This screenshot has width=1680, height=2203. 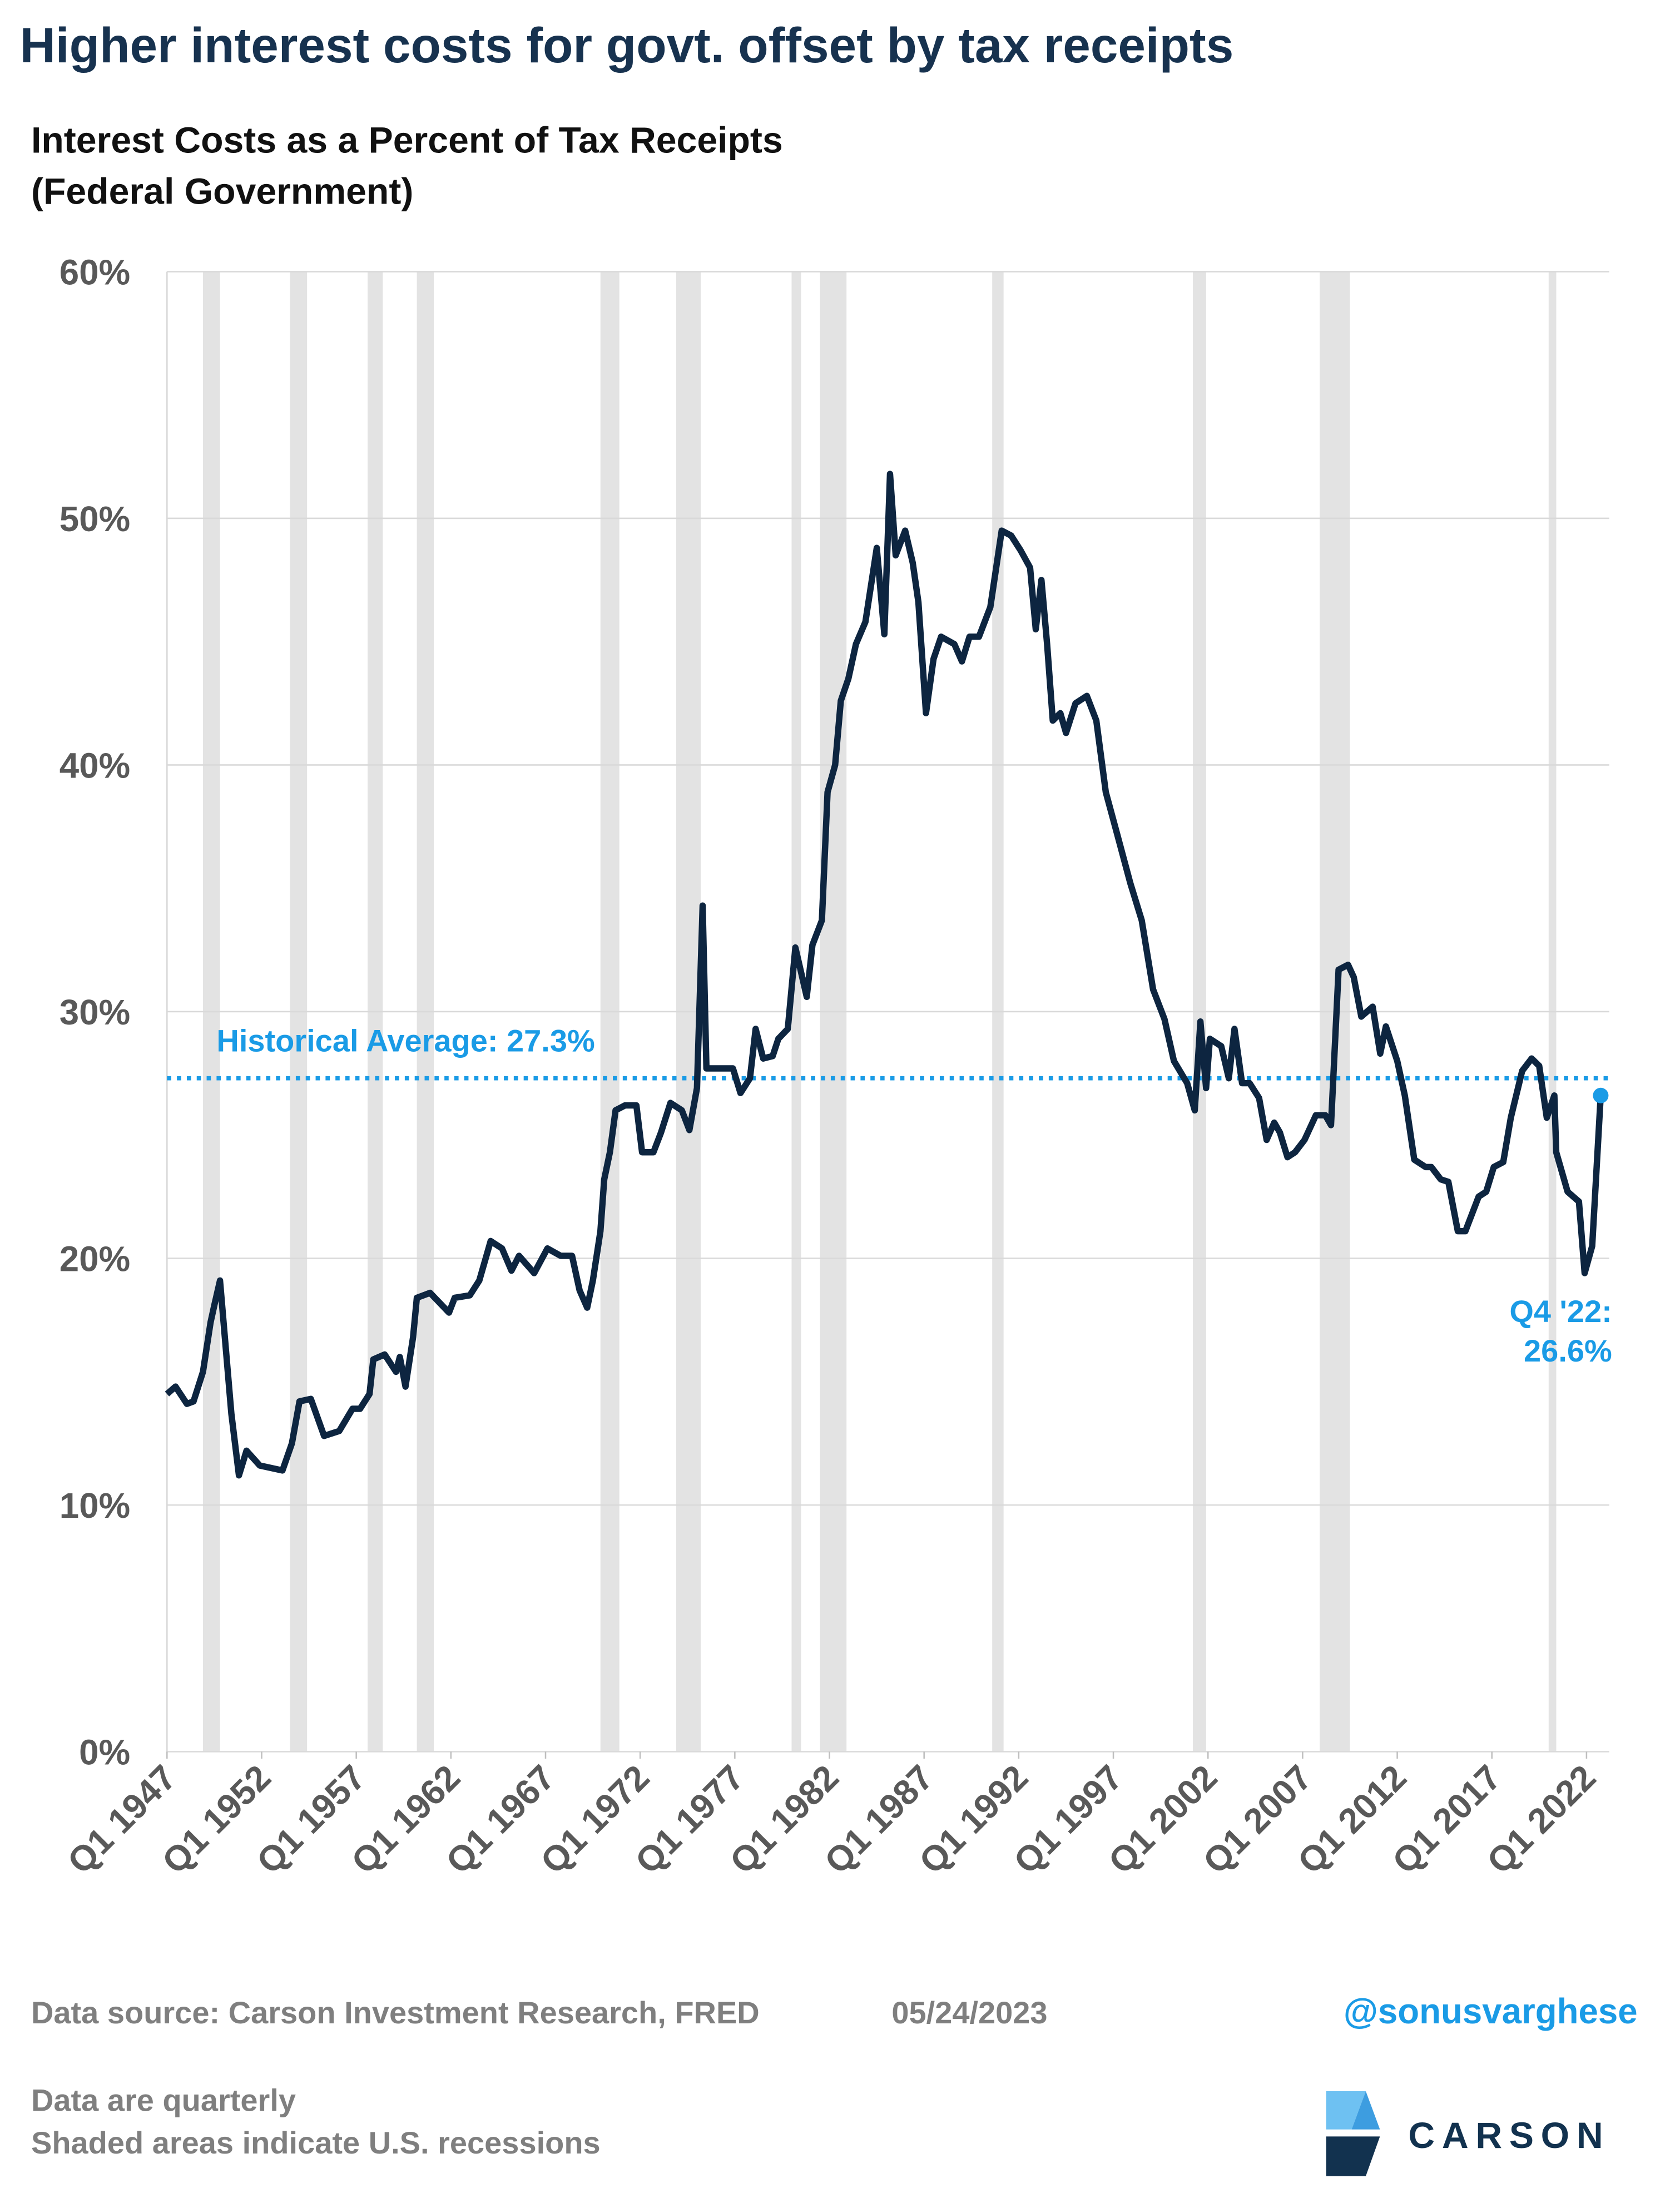 I want to click on logo: CARSON, so click(x=1468, y=2133).